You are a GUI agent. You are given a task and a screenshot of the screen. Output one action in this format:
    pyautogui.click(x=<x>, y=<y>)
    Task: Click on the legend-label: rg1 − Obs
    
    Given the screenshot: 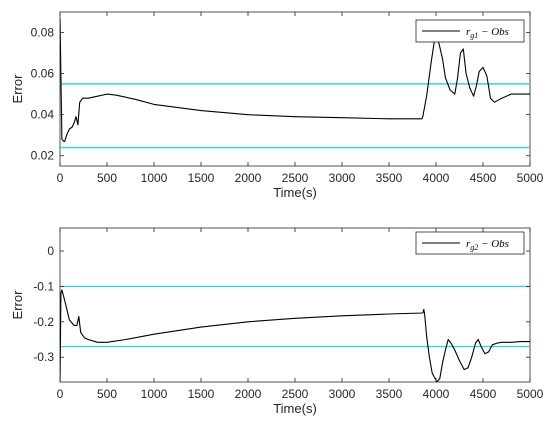 What is the action you would take?
    pyautogui.click(x=487, y=33)
    